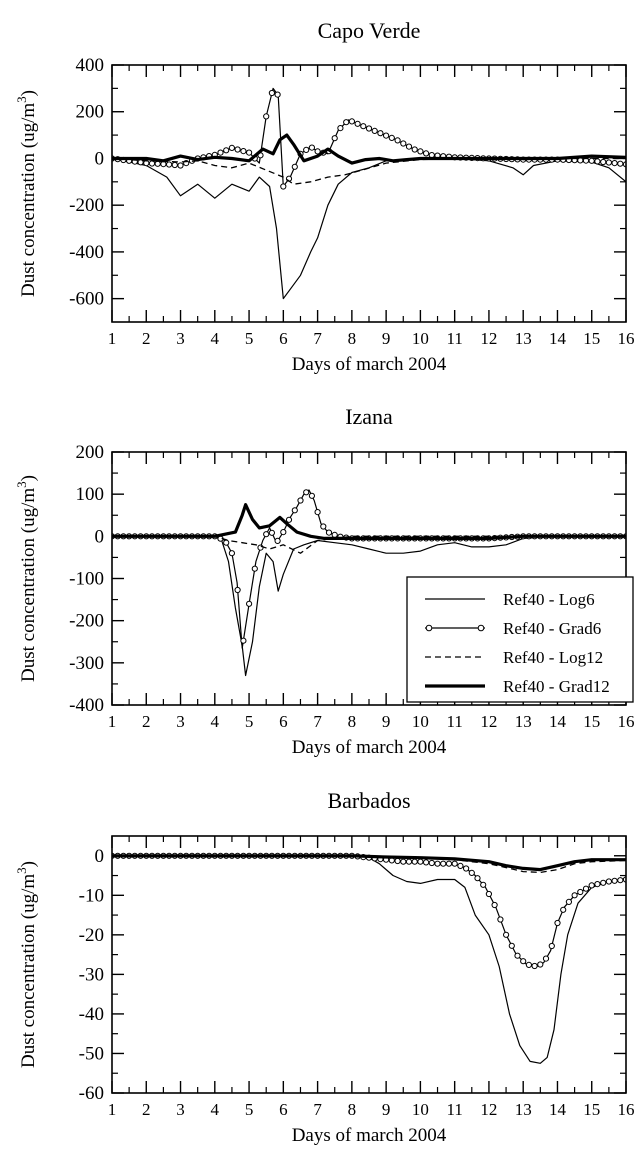 The height and width of the screenshot is (1151, 639). Describe the element at coordinates (86, 299) in the screenshot. I see `y-tick-label: -600` at that location.